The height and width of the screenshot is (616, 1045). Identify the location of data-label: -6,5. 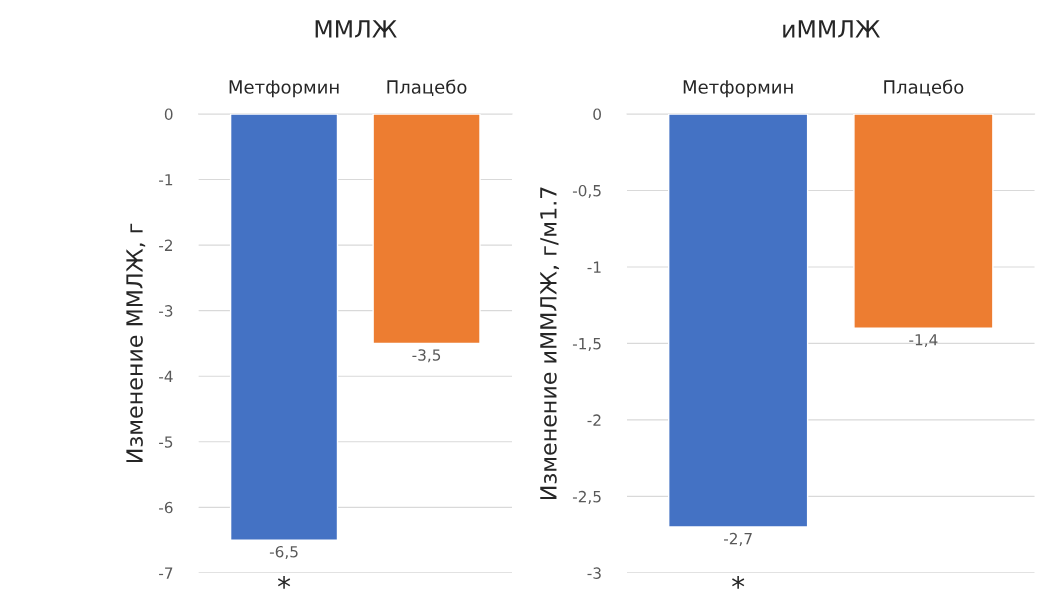
(283, 552).